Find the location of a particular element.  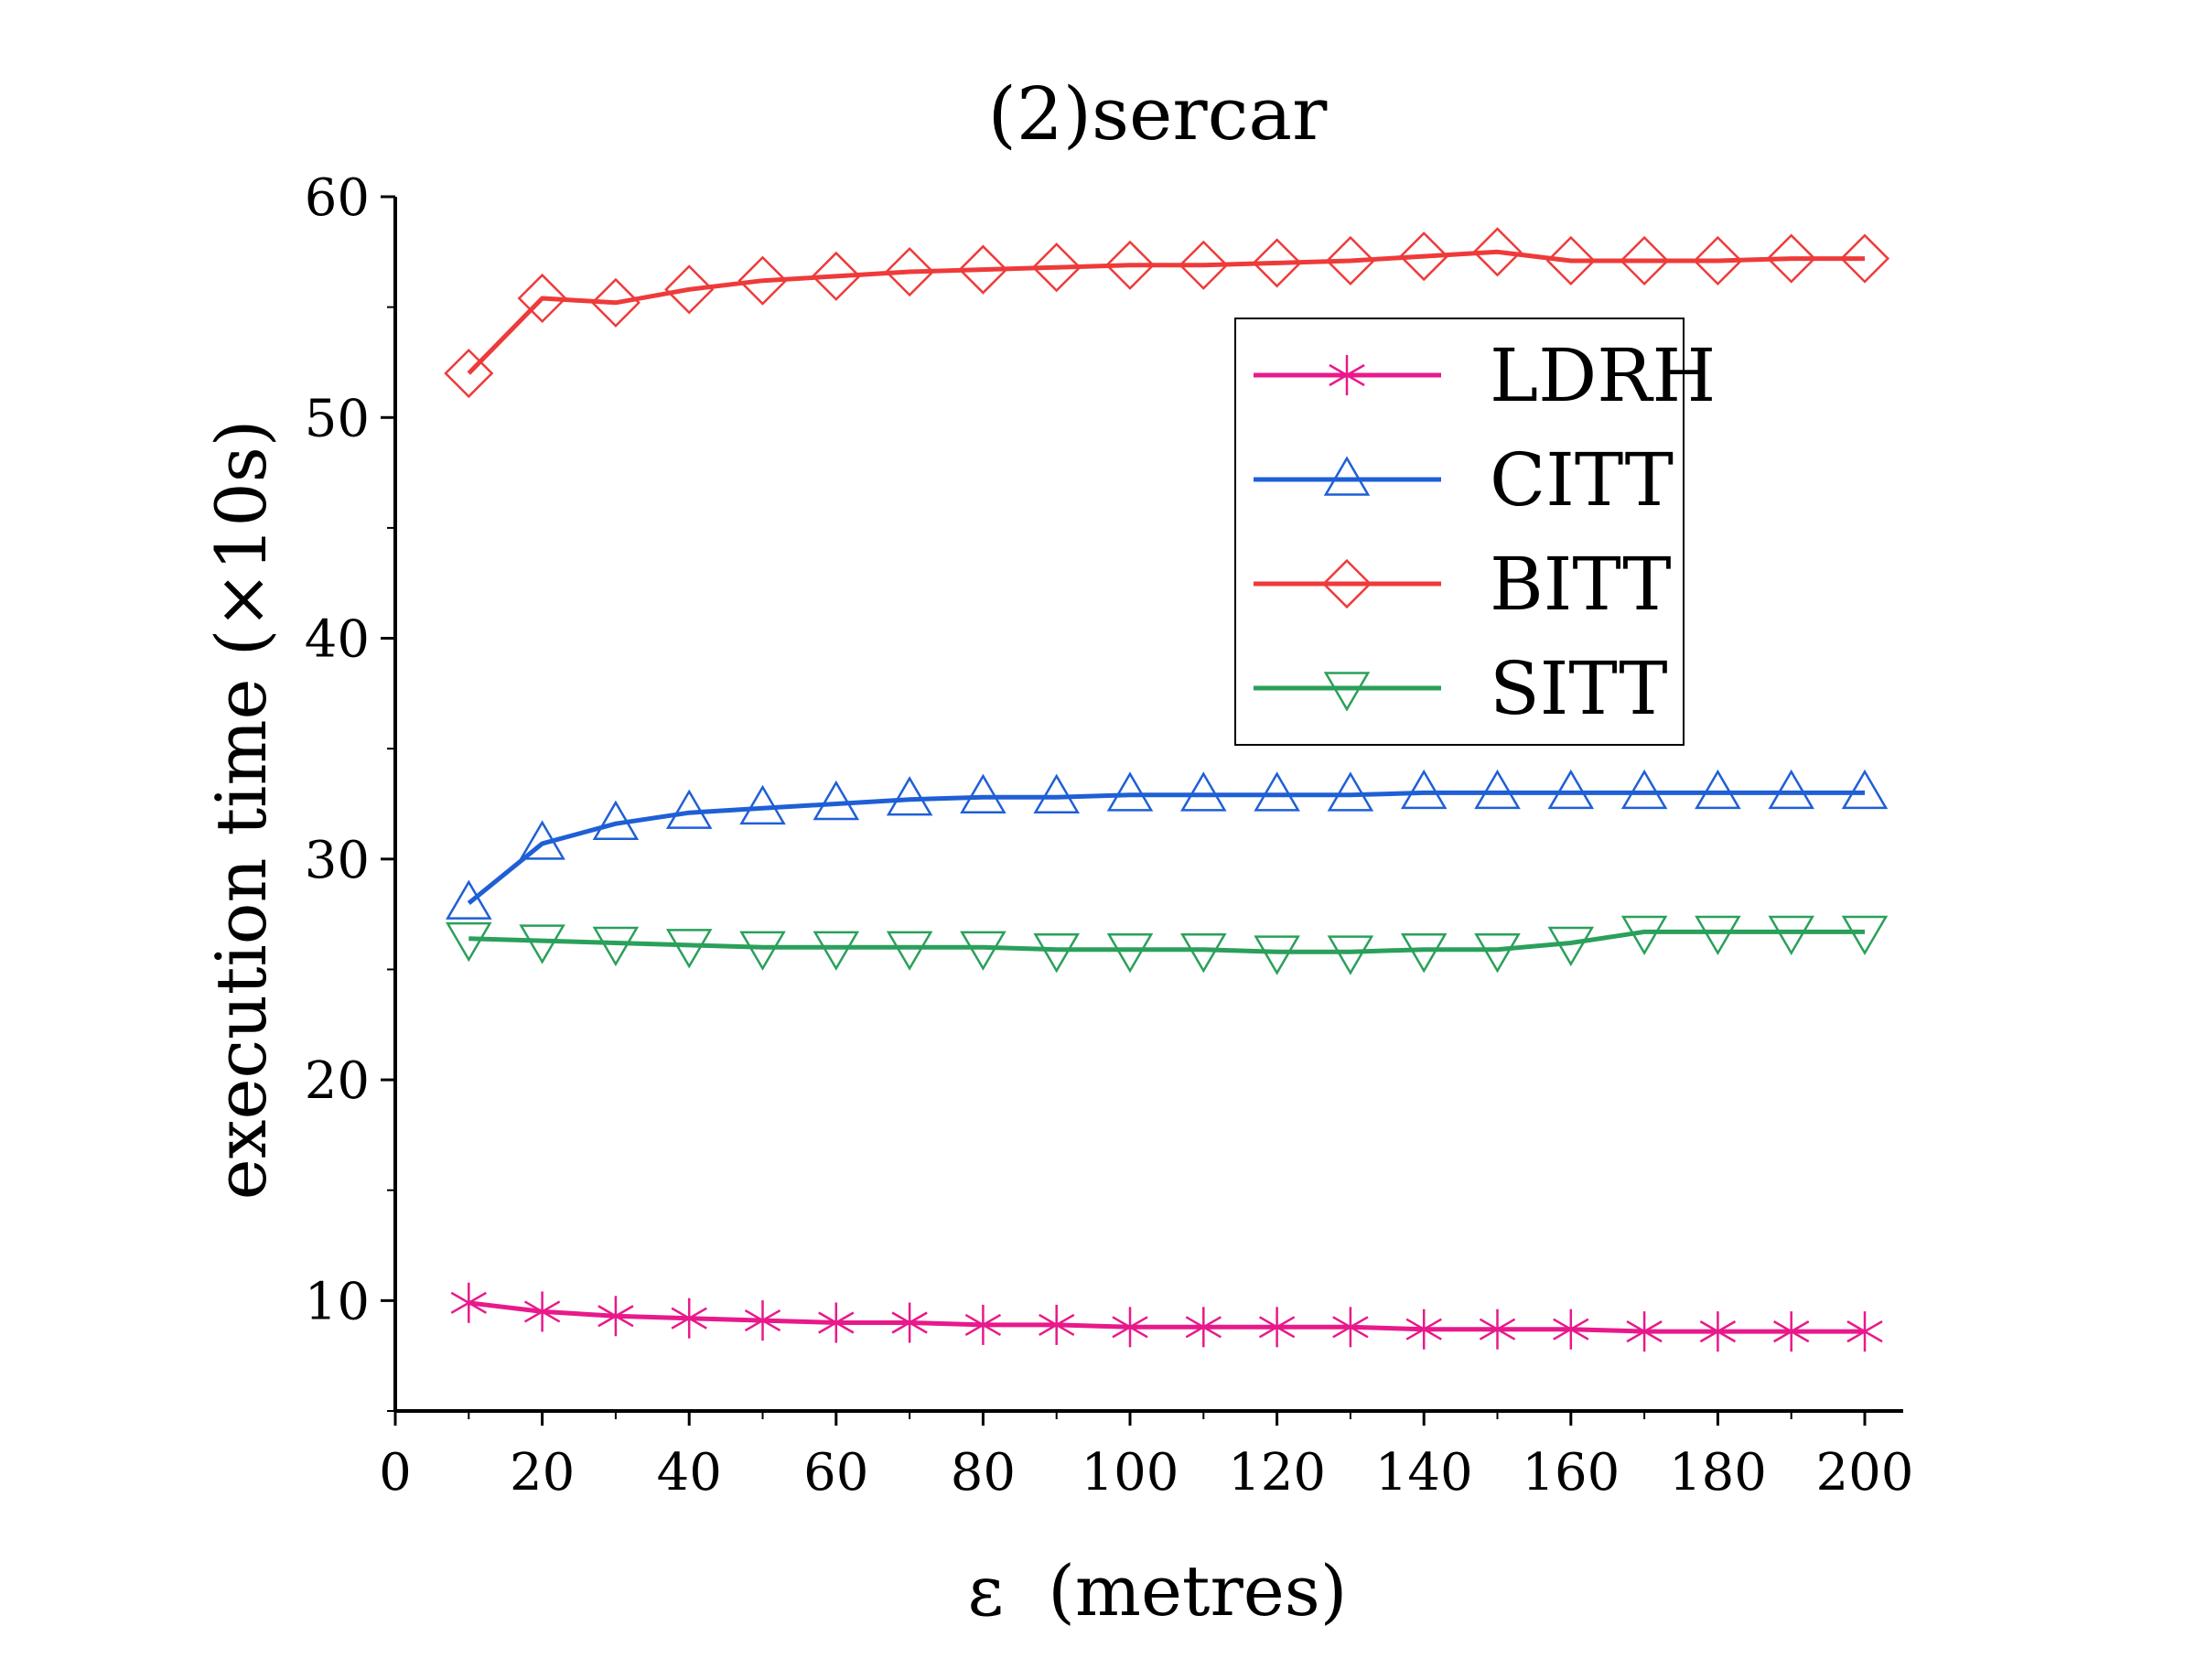

legend-label: BITT is located at coordinates (1581, 584).